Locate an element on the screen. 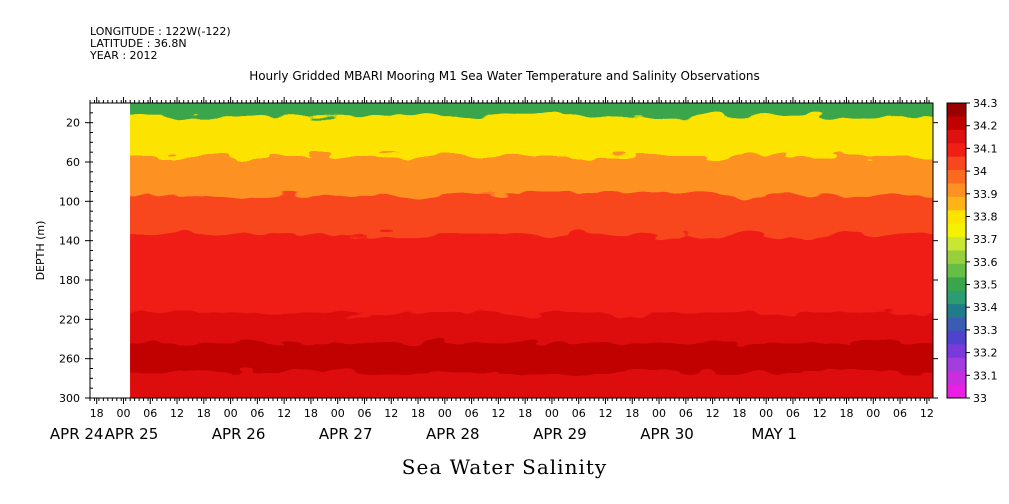 The height and width of the screenshot is (504, 1009). colorbar-label: 33.3 is located at coordinates (985, 330).